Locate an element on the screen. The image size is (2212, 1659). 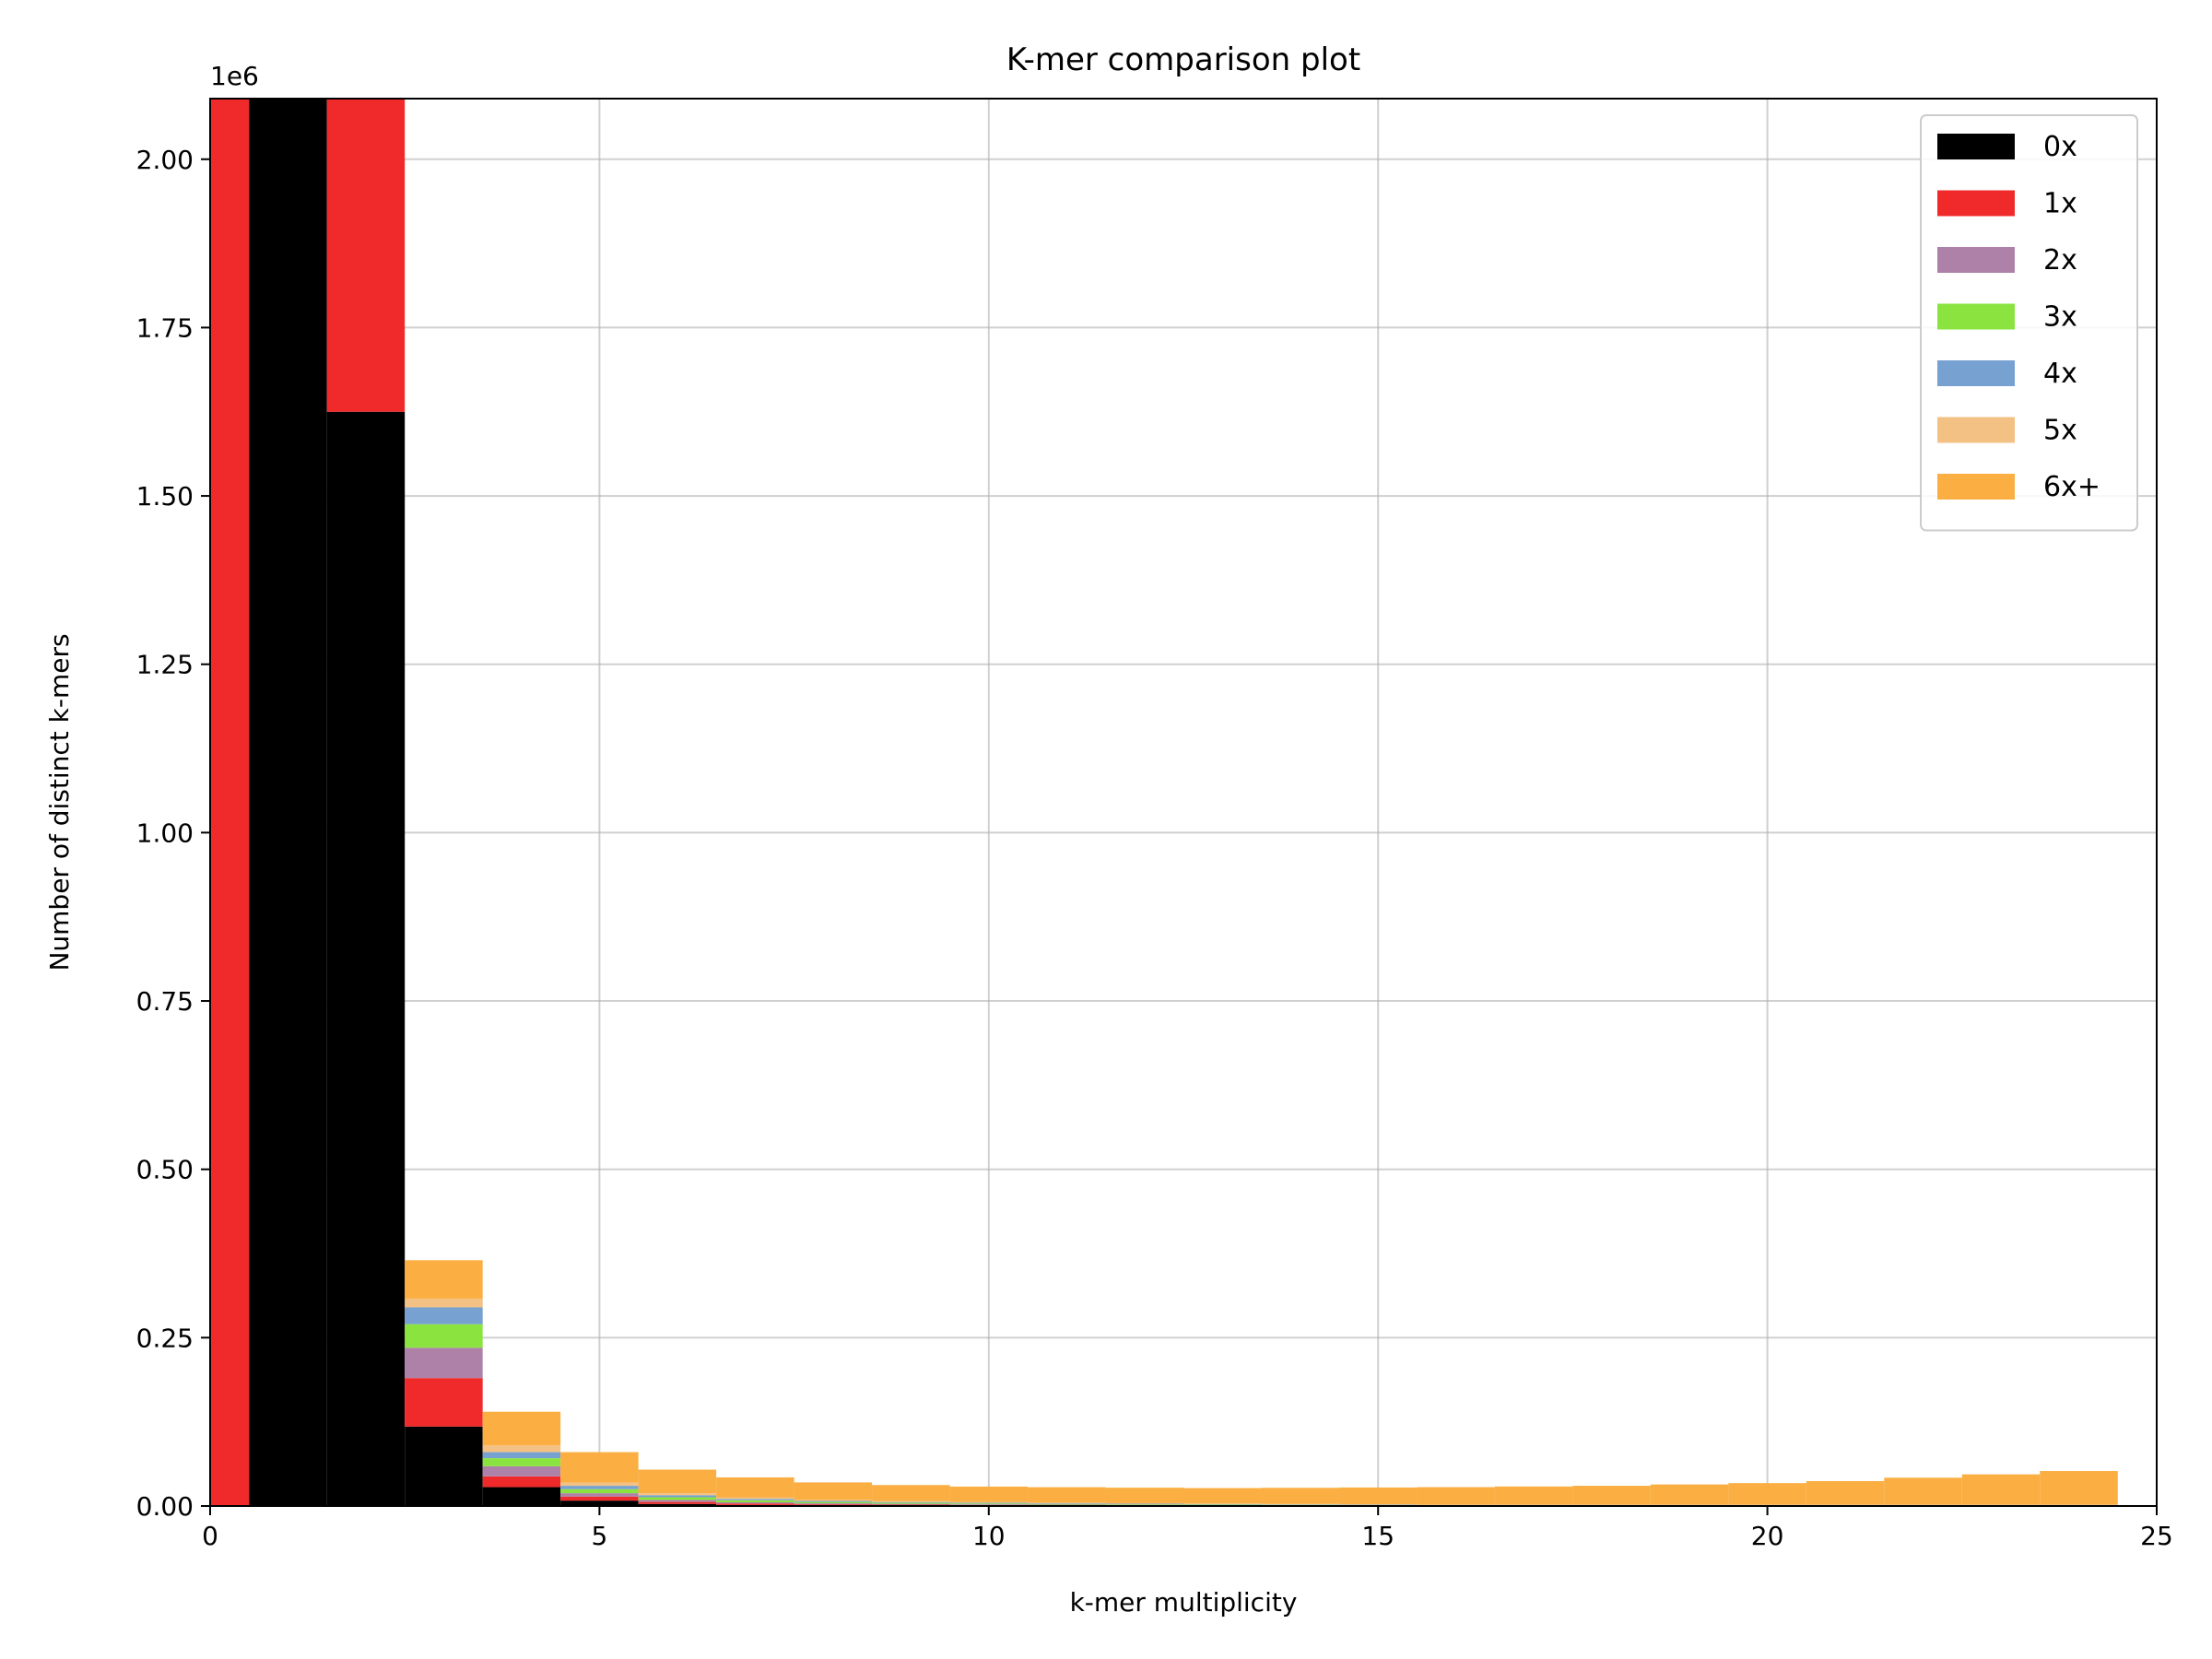
legend-label: 0x is located at coordinates (2060, 147).